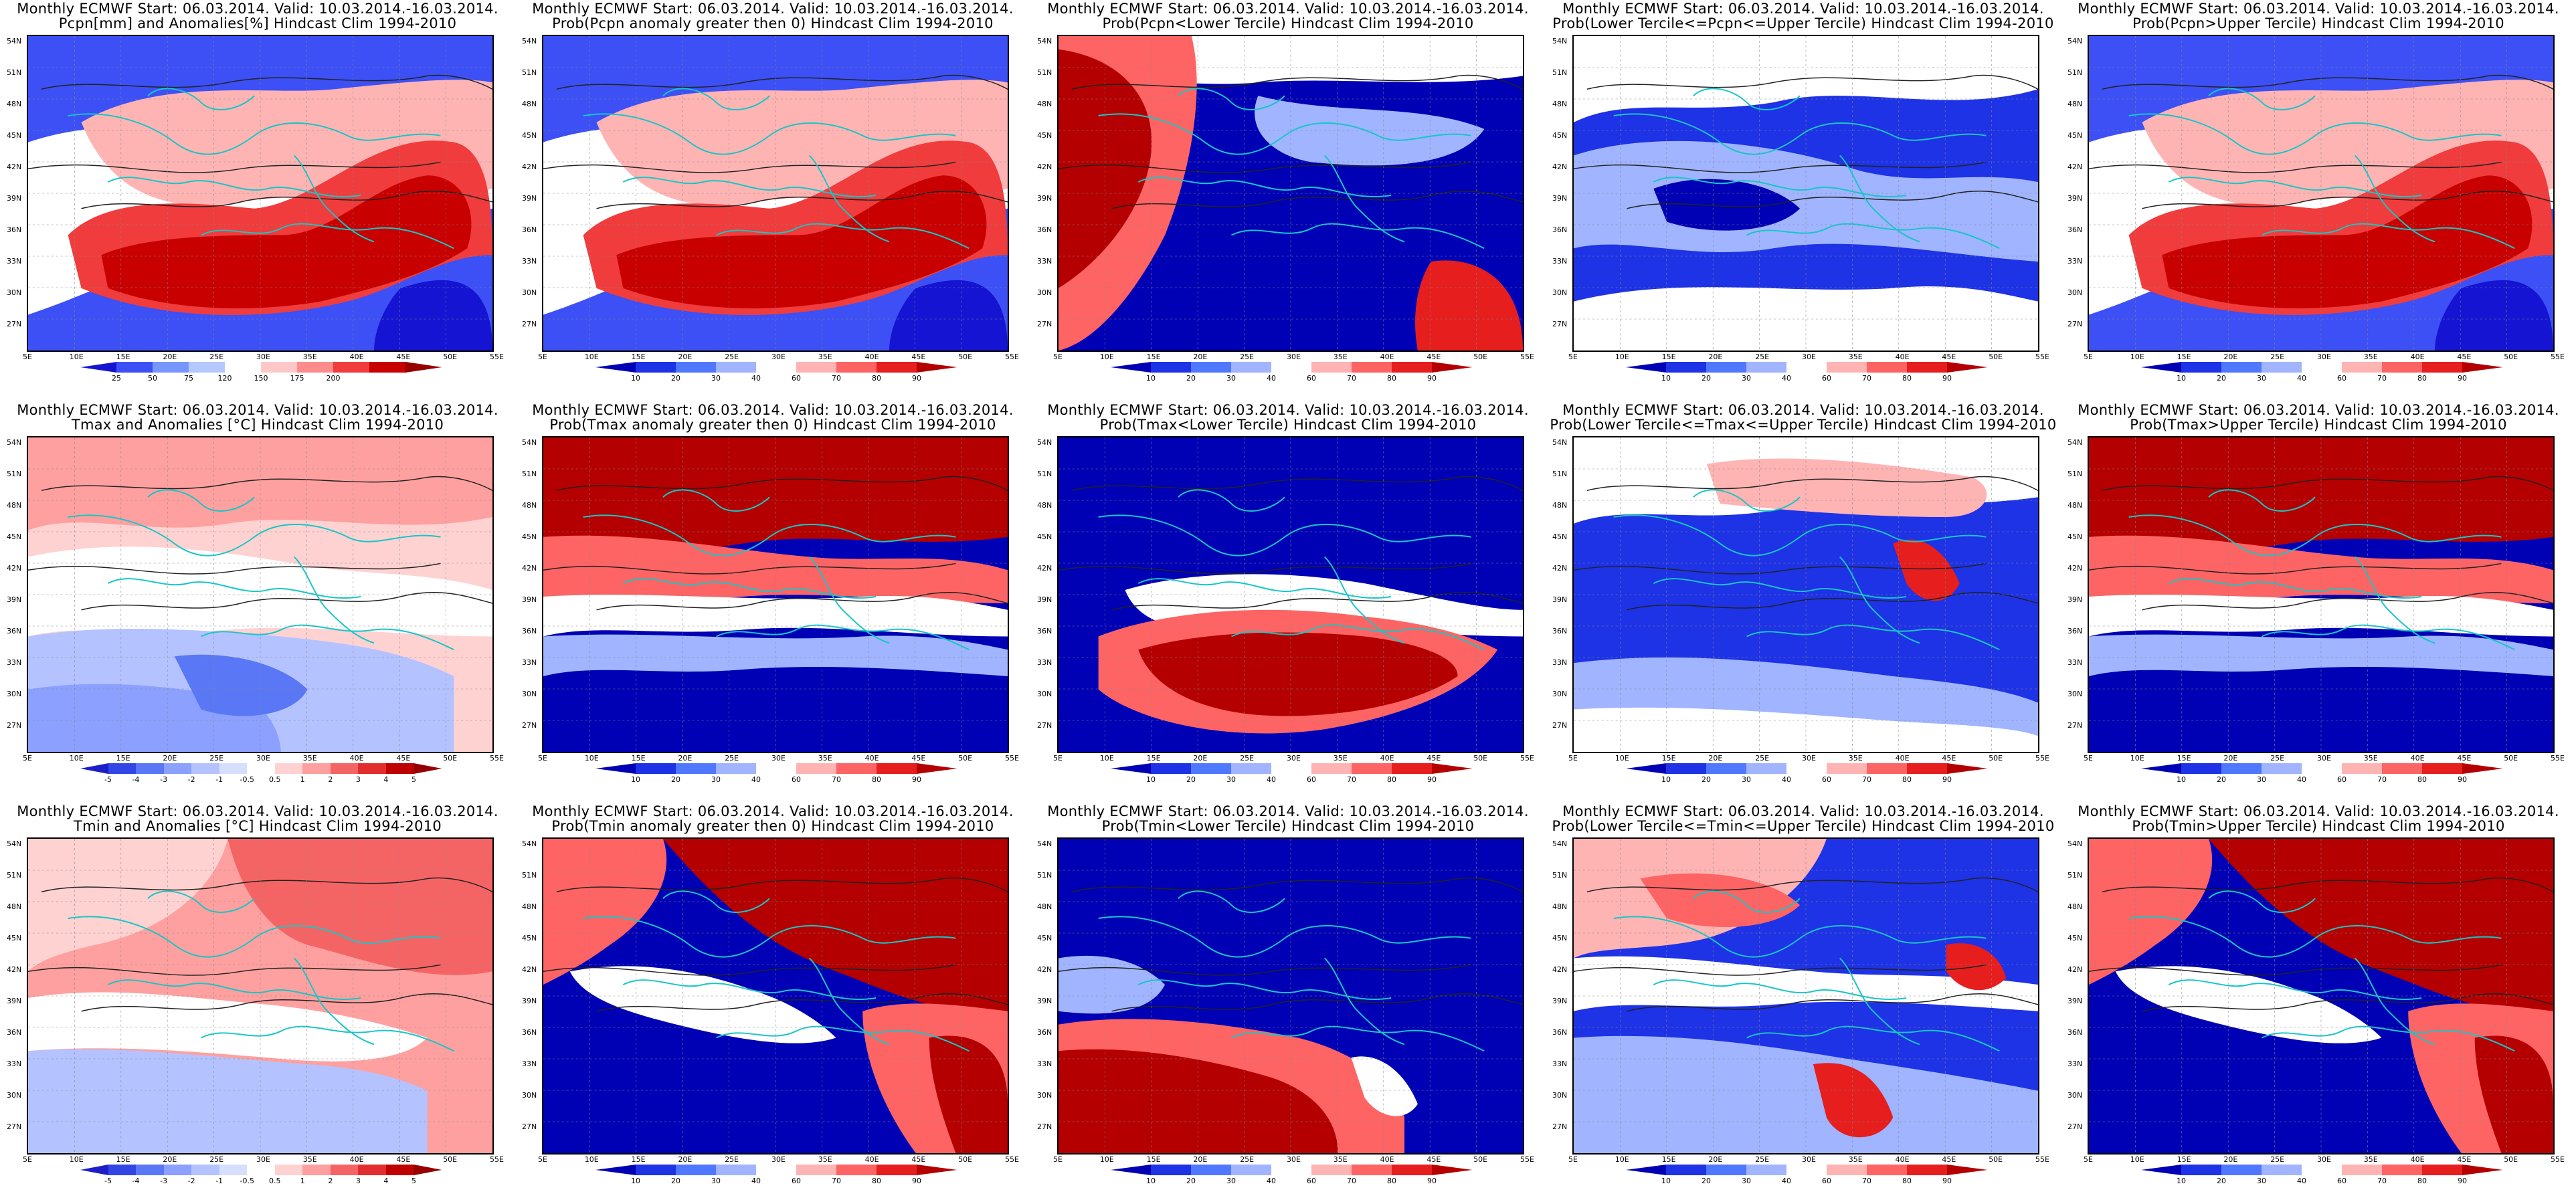 The image size is (2576, 1204). What do you see at coordinates (136, 779) in the screenshot?
I see `colorbar-tick-label: -4` at bounding box center [136, 779].